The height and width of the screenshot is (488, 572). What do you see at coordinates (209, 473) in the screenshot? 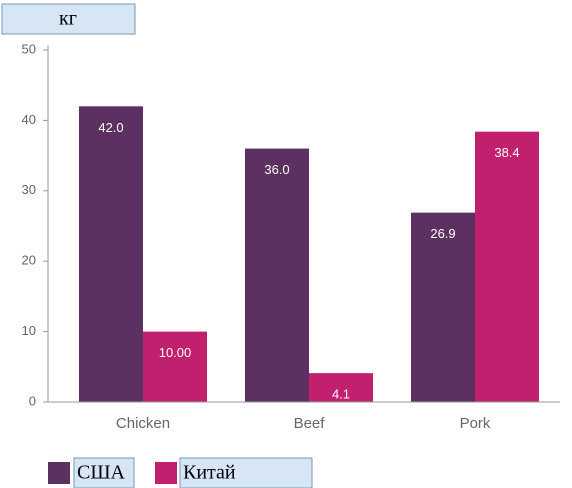
I see `legend-label: Китай` at bounding box center [209, 473].